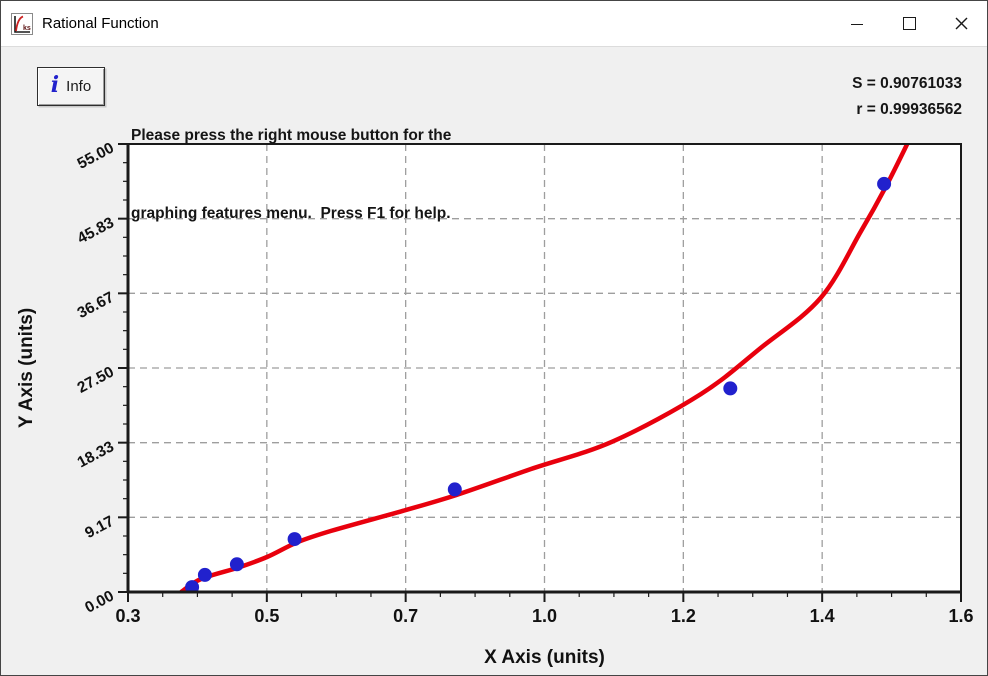  Describe the element at coordinates (127, 616) in the screenshot. I see `x-tick-label: 0.3` at that location.